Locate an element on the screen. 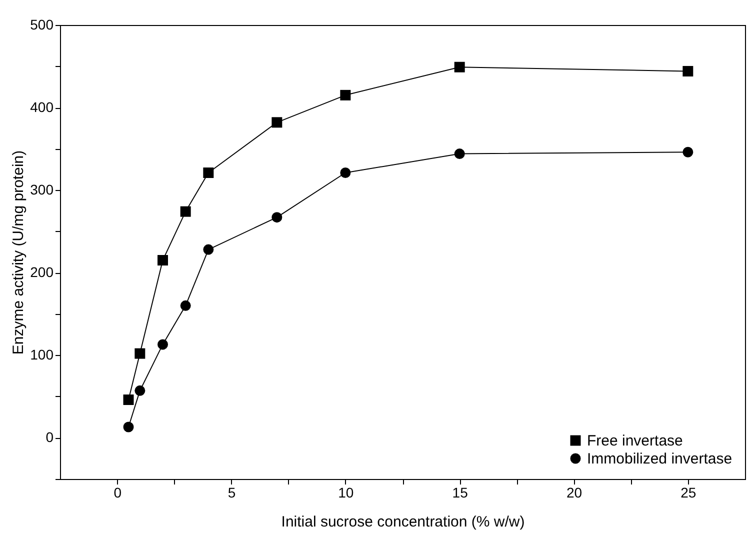 Image resolution: width=747 pixels, height=539 pixels. x-tick-label: 5 is located at coordinates (232, 492).